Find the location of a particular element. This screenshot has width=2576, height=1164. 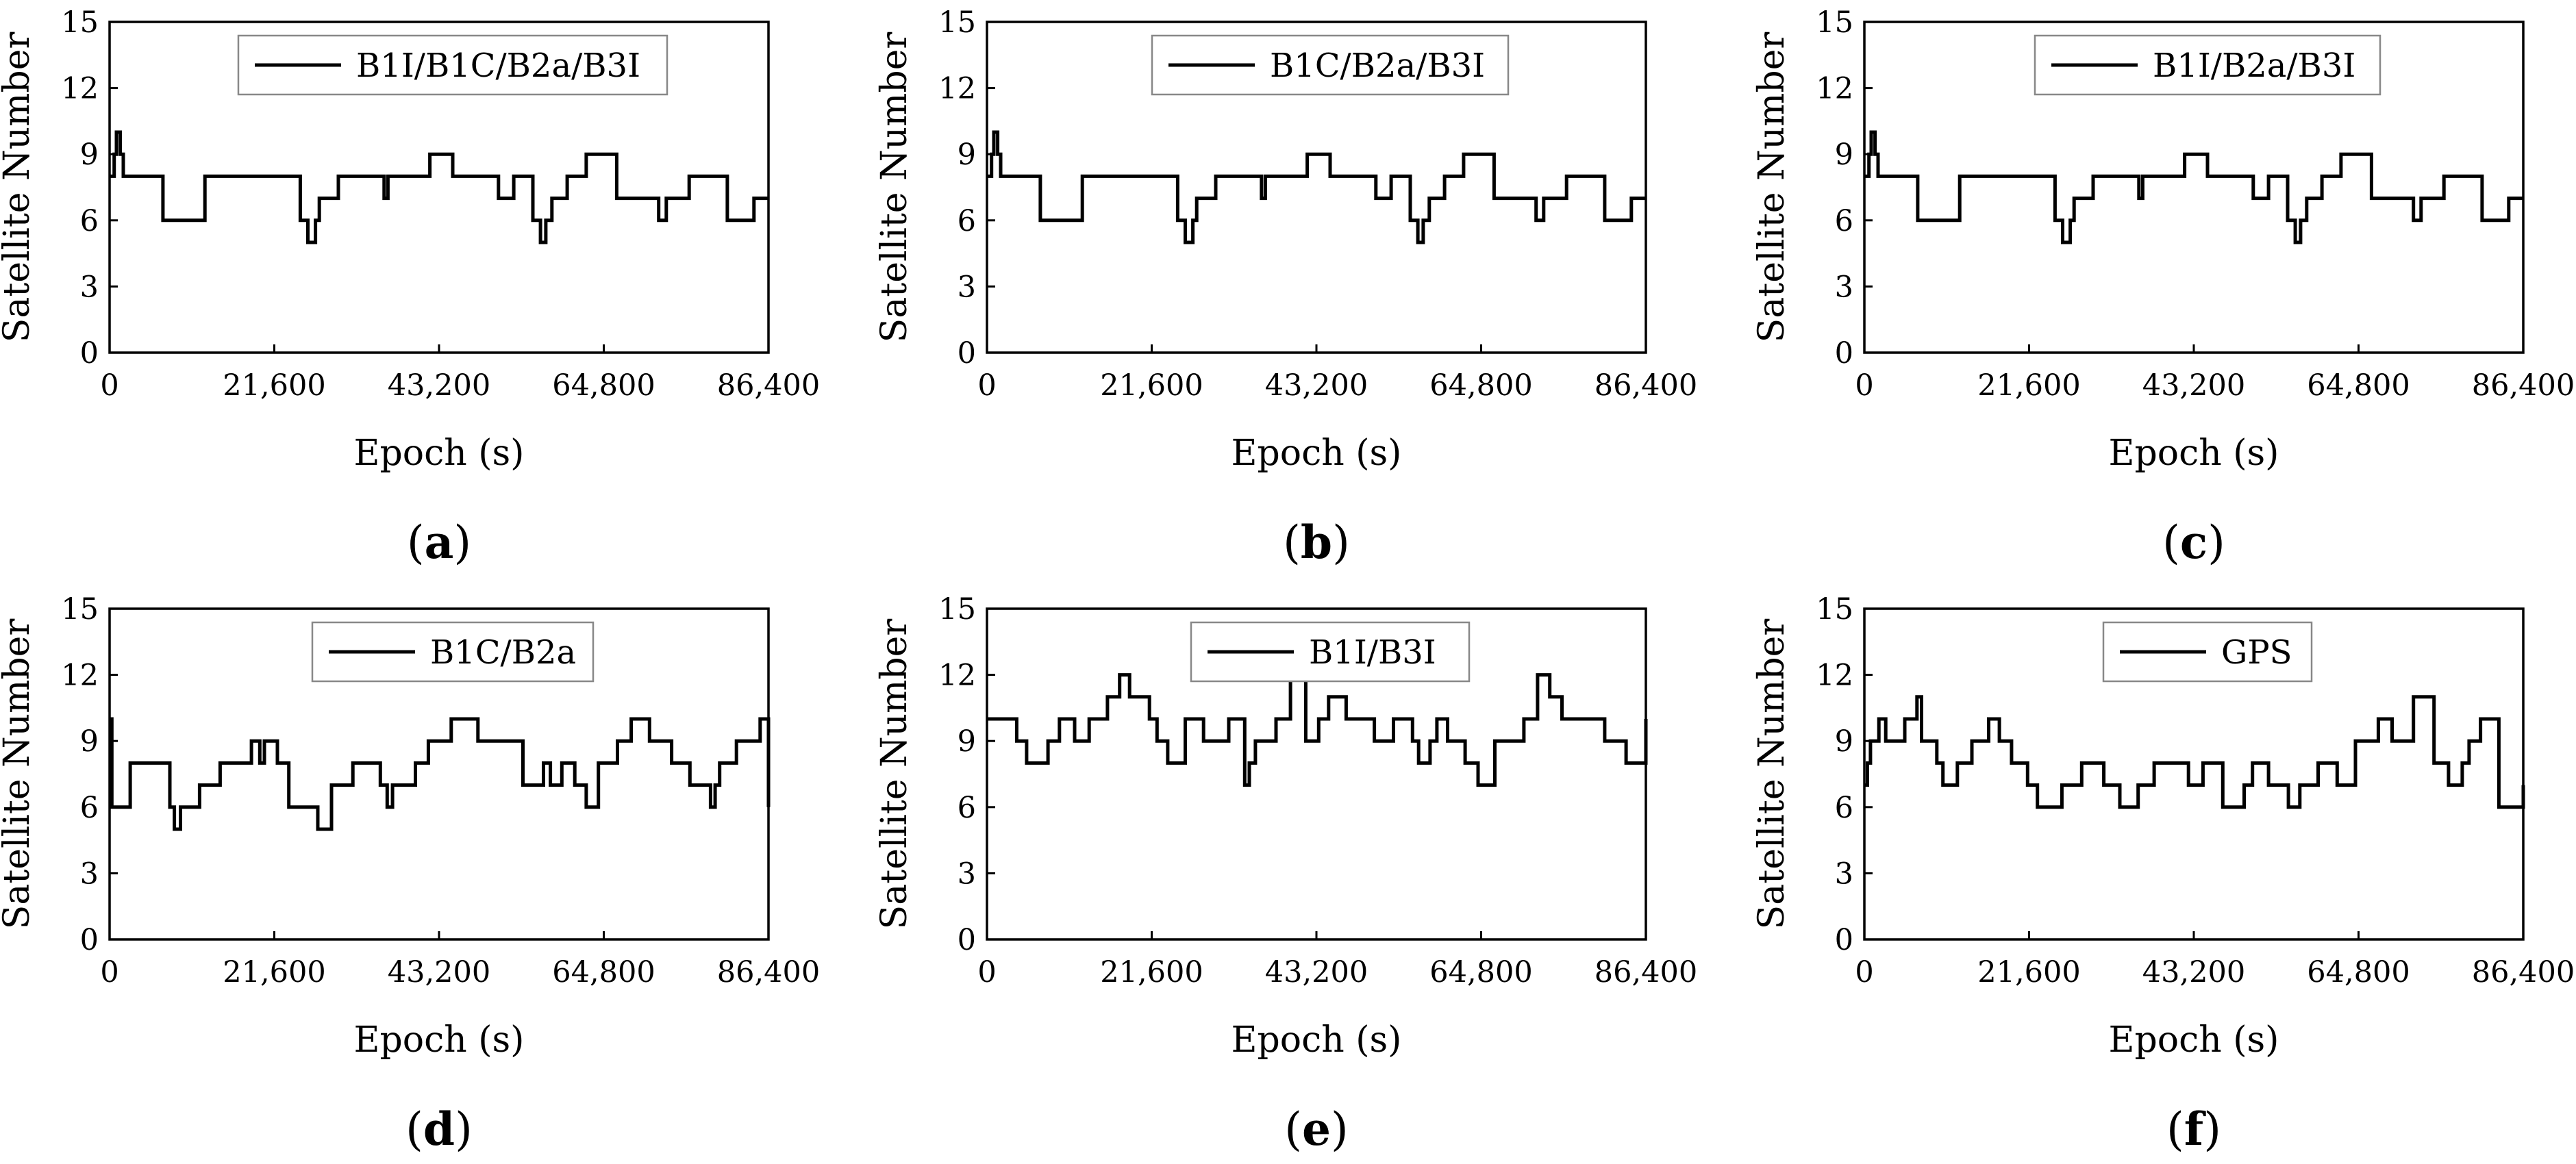

panel-label: (d) is located at coordinates (439, 1129).